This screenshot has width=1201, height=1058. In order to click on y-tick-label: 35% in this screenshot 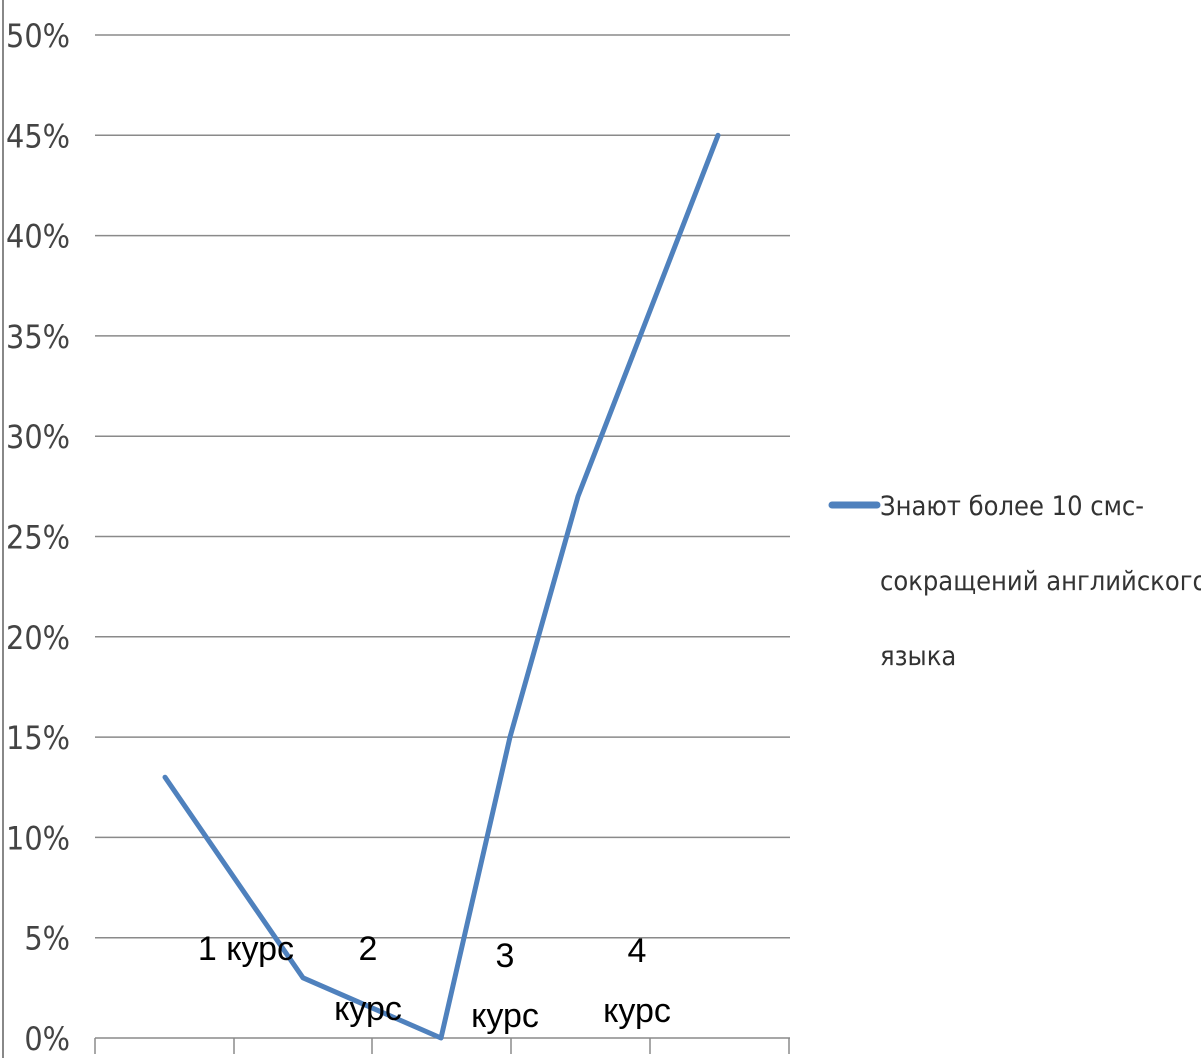, I will do `click(38, 337)`.